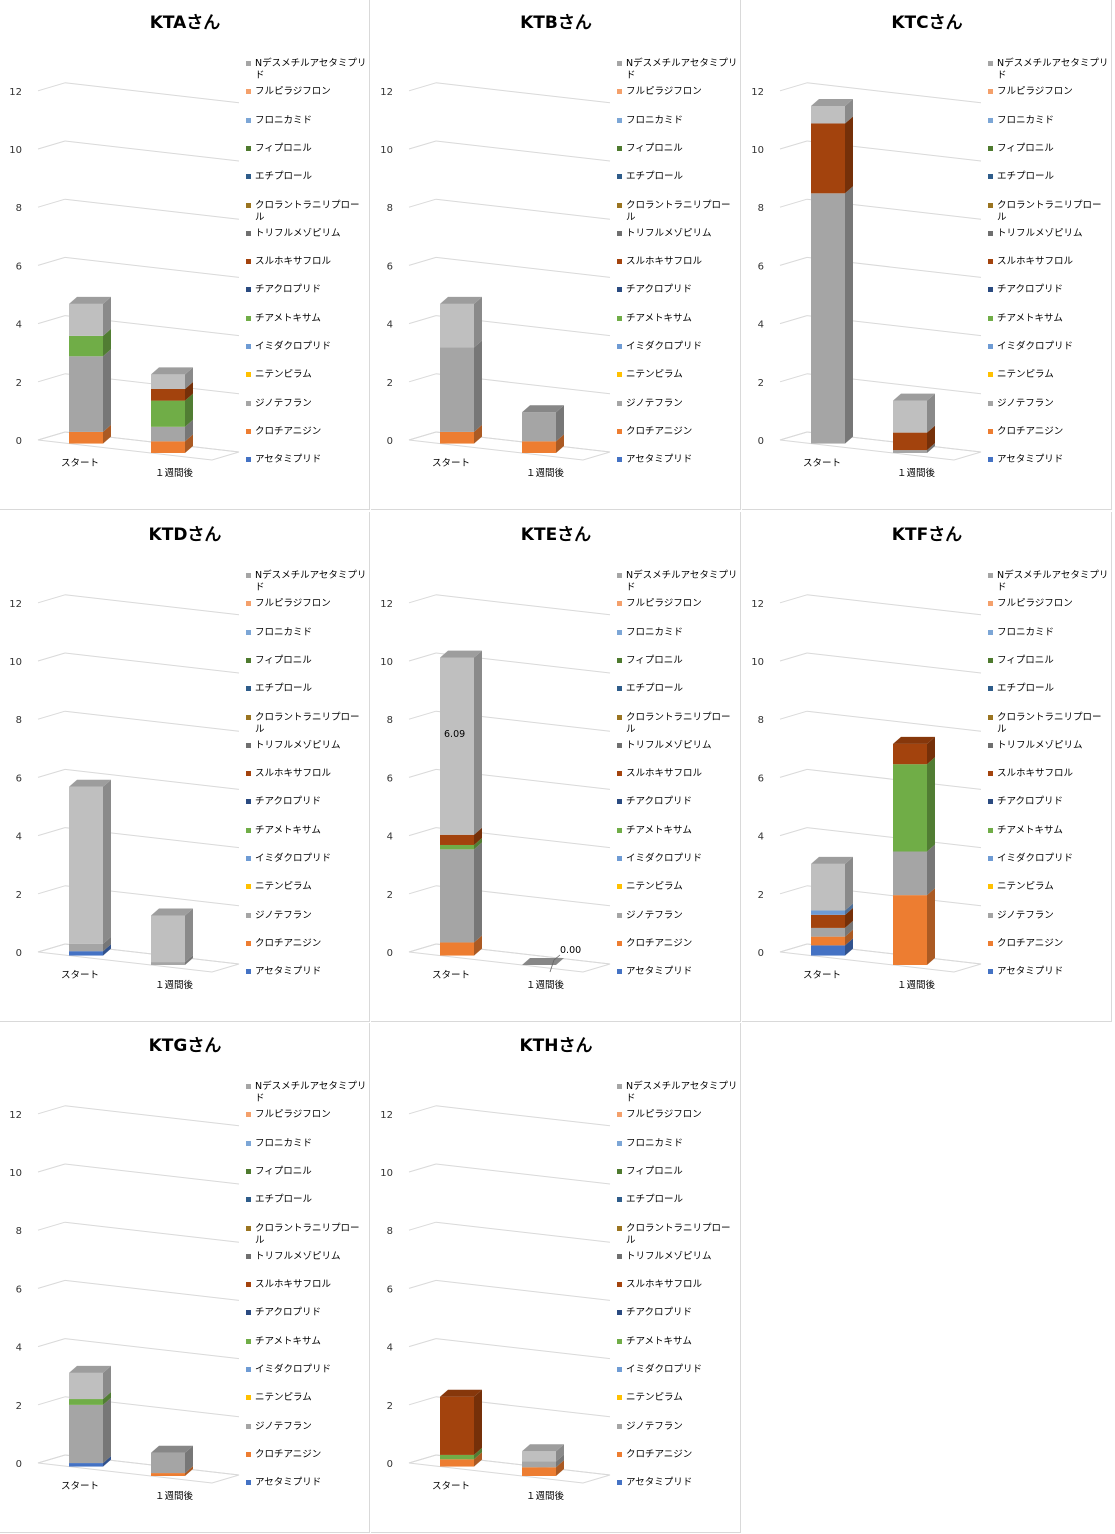 The width and height of the screenshot is (1115, 1534). What do you see at coordinates (307, 724) in the screenshot?
I see `legend-item: クロラントラニリプロール` at bounding box center [307, 724].